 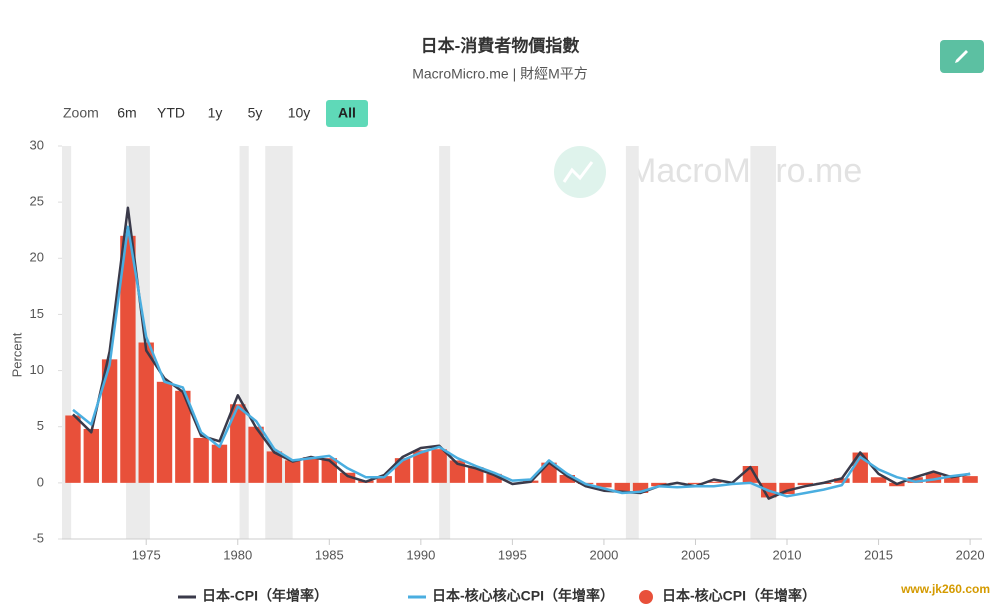 I want to click on zoom-button: All, so click(x=347, y=113).